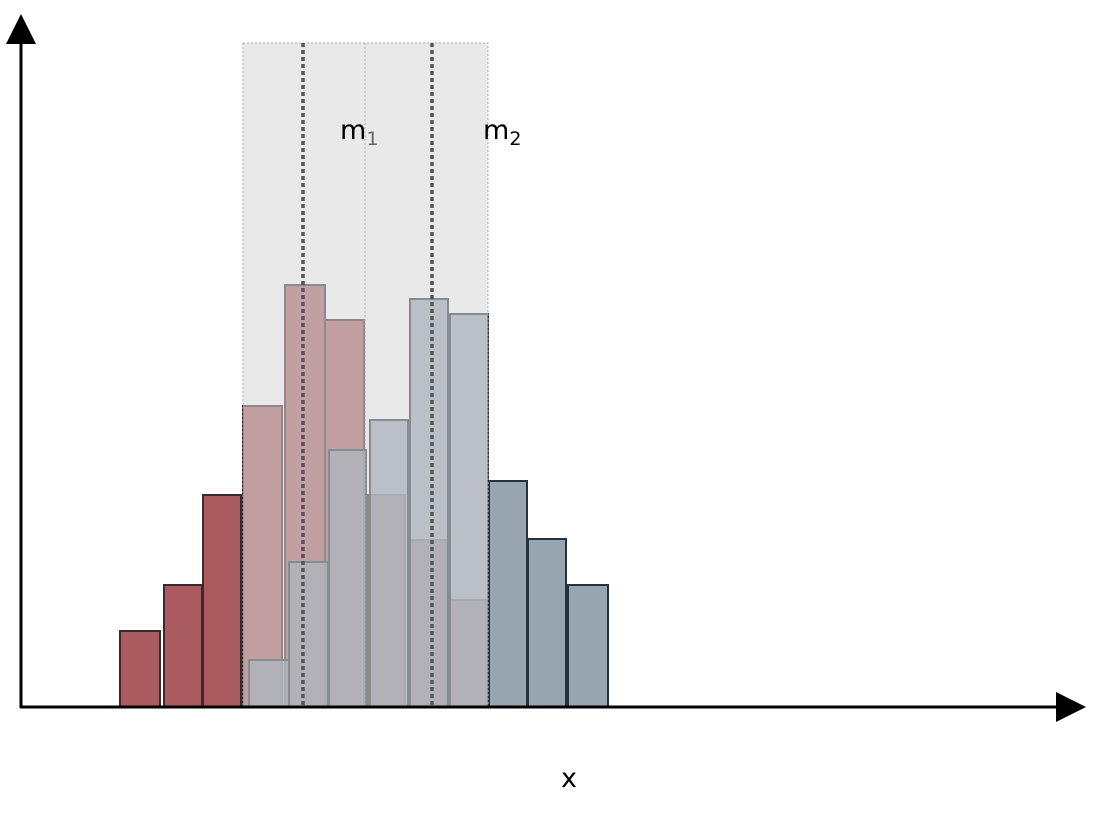 The height and width of the screenshot is (818, 1102). What do you see at coordinates (372, 139) in the screenshot?
I see `marker-subscript: 1` at bounding box center [372, 139].